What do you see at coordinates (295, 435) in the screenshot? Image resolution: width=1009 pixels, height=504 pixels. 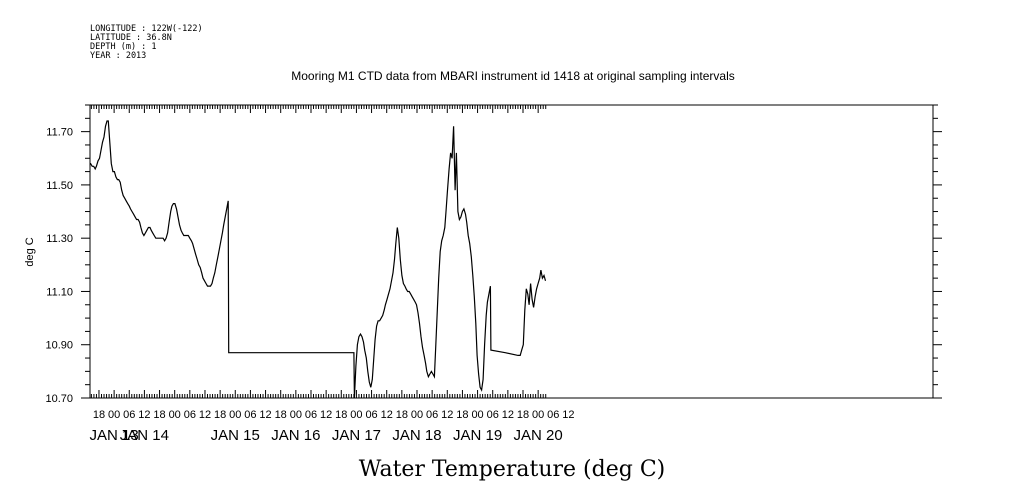 I see `date-label: JAN 16` at bounding box center [295, 435].